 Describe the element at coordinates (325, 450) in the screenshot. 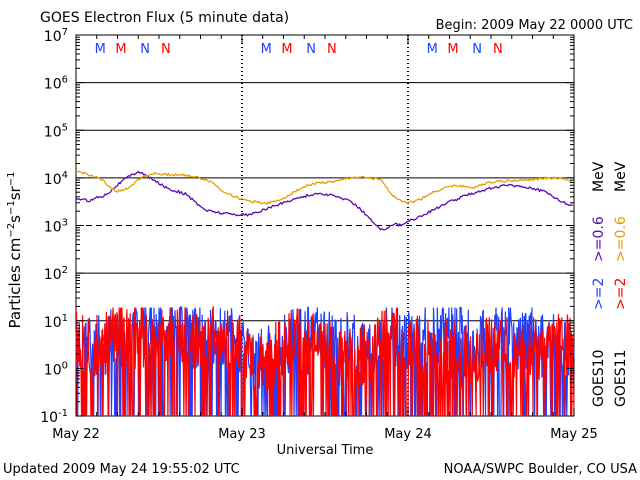

I see `x-axis-label: Universal Time` at that location.